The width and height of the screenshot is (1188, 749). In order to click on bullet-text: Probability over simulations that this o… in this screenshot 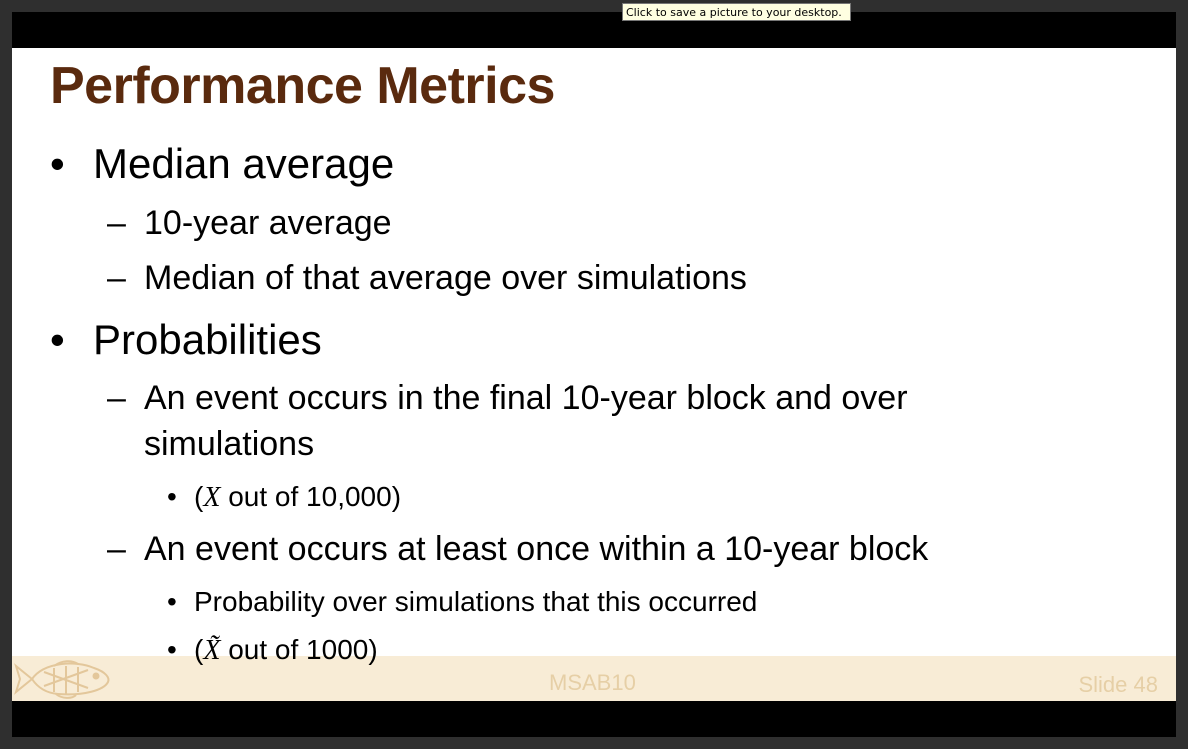, I will do `click(476, 601)`.